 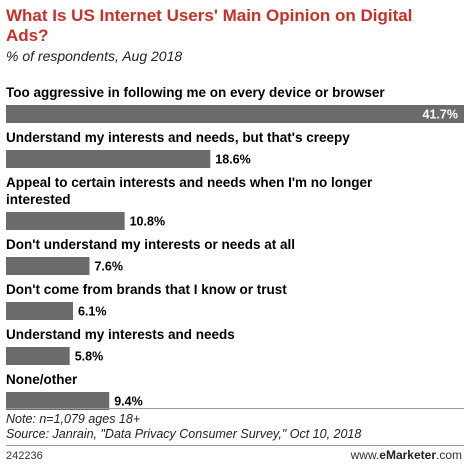 What do you see at coordinates (147, 222) in the screenshot?
I see `value-label: 10.8%` at bounding box center [147, 222].